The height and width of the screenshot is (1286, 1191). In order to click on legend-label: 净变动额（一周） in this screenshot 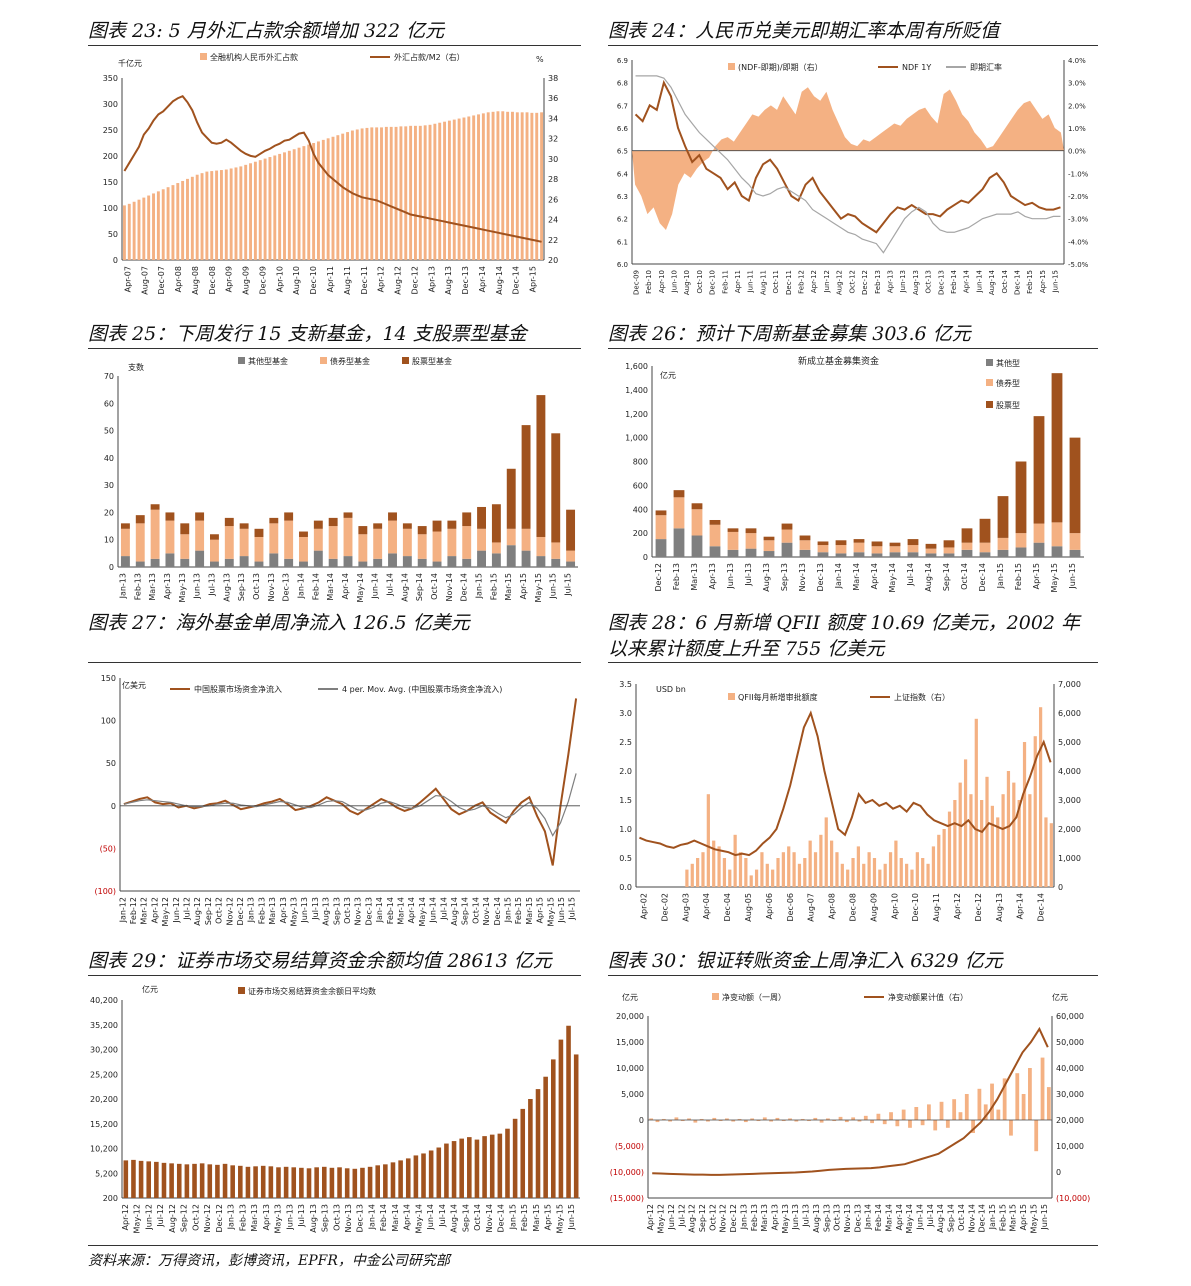, I will do `click(754, 997)`.